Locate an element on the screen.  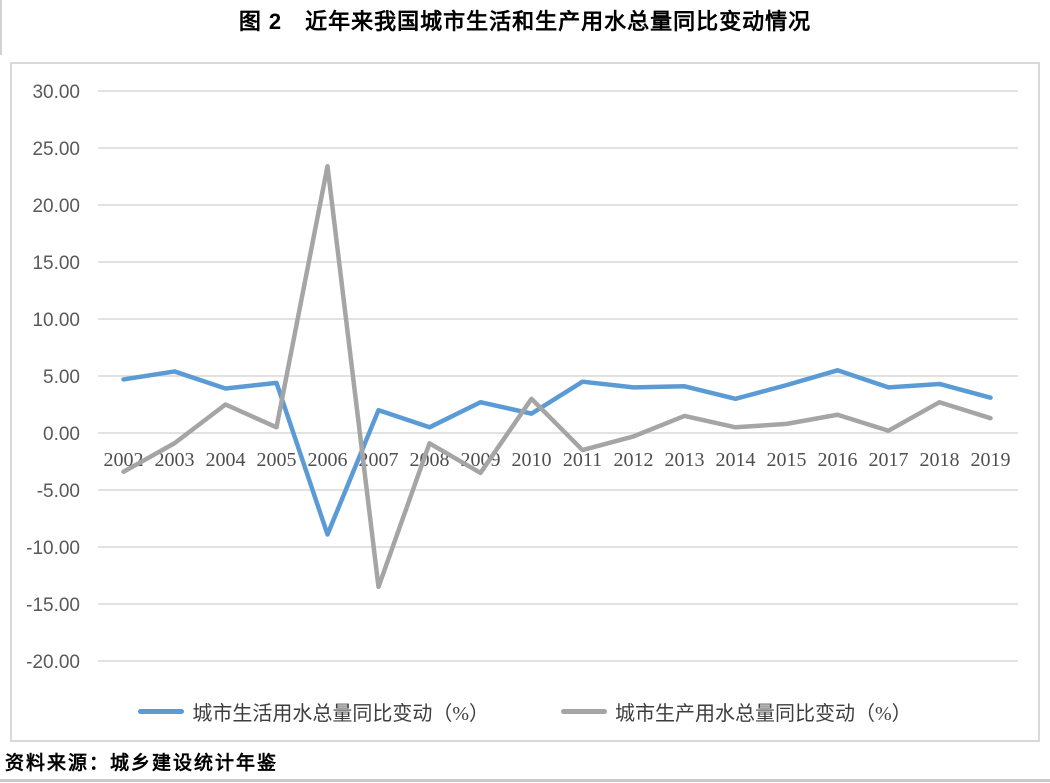
legend-item-life-water: 城市生活用水总量同比变动（%） is located at coordinates (313, 711).